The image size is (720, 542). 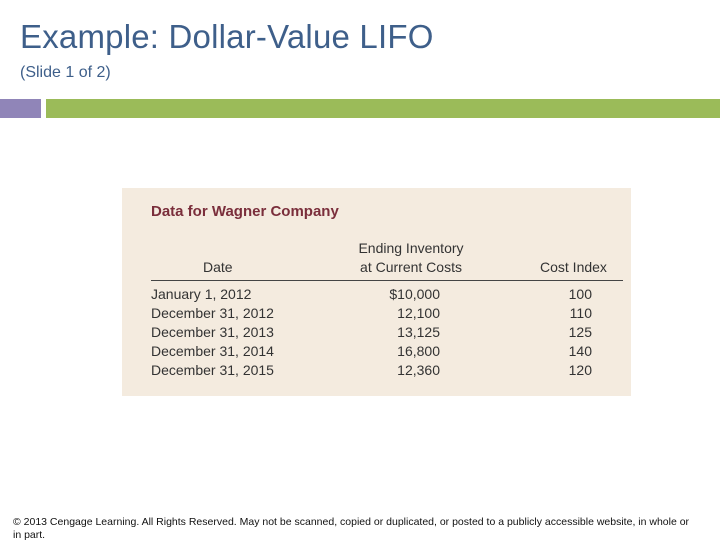 What do you see at coordinates (20, 108) in the screenshot?
I see `accent-bar-left` at bounding box center [20, 108].